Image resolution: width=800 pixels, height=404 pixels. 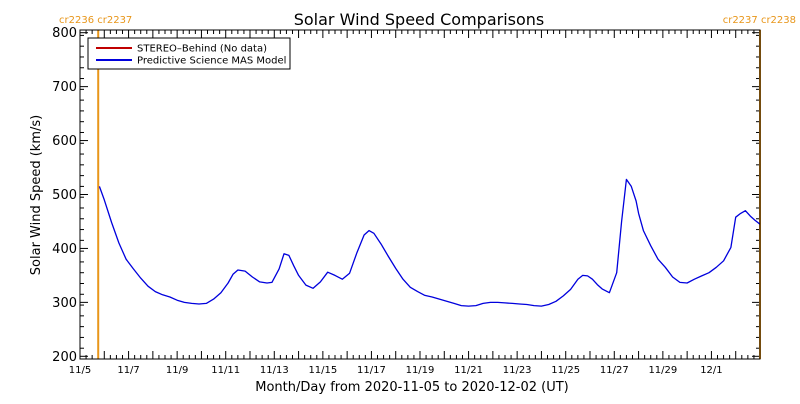 I want to click on y-tick-label: 300, so click(x=64, y=303).